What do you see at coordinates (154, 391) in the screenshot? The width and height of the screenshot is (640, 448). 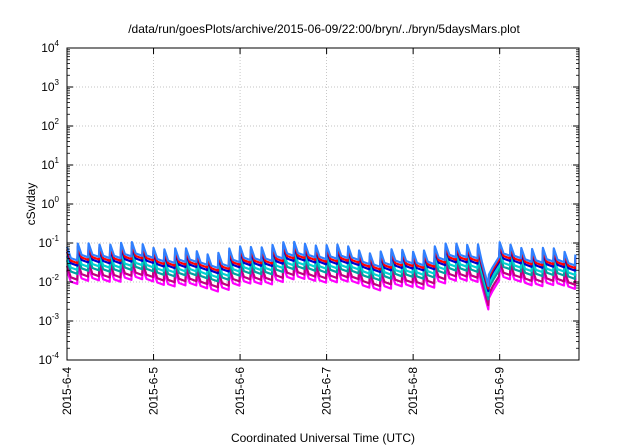 I see `x-tick-label: 2015-6-5` at bounding box center [154, 391].